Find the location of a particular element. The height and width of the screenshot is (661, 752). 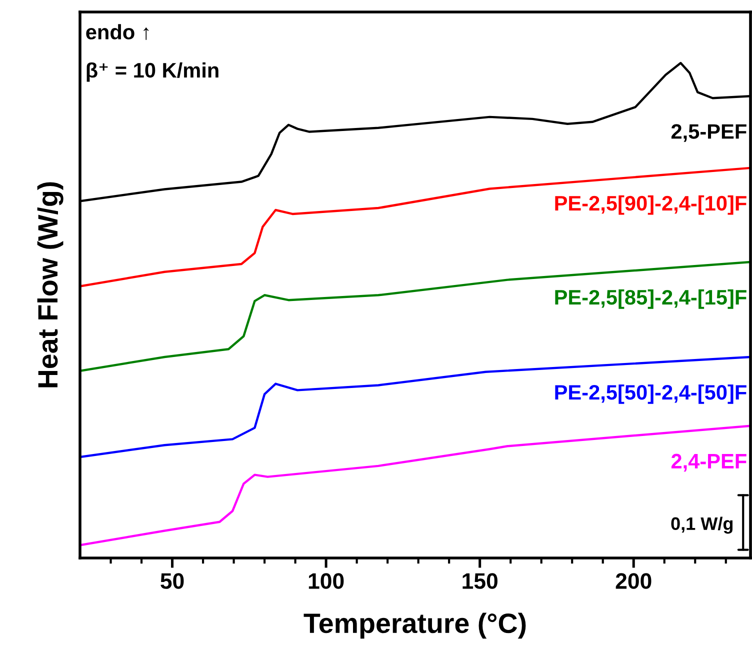

x-tick-label: 200 is located at coordinates (634, 581).